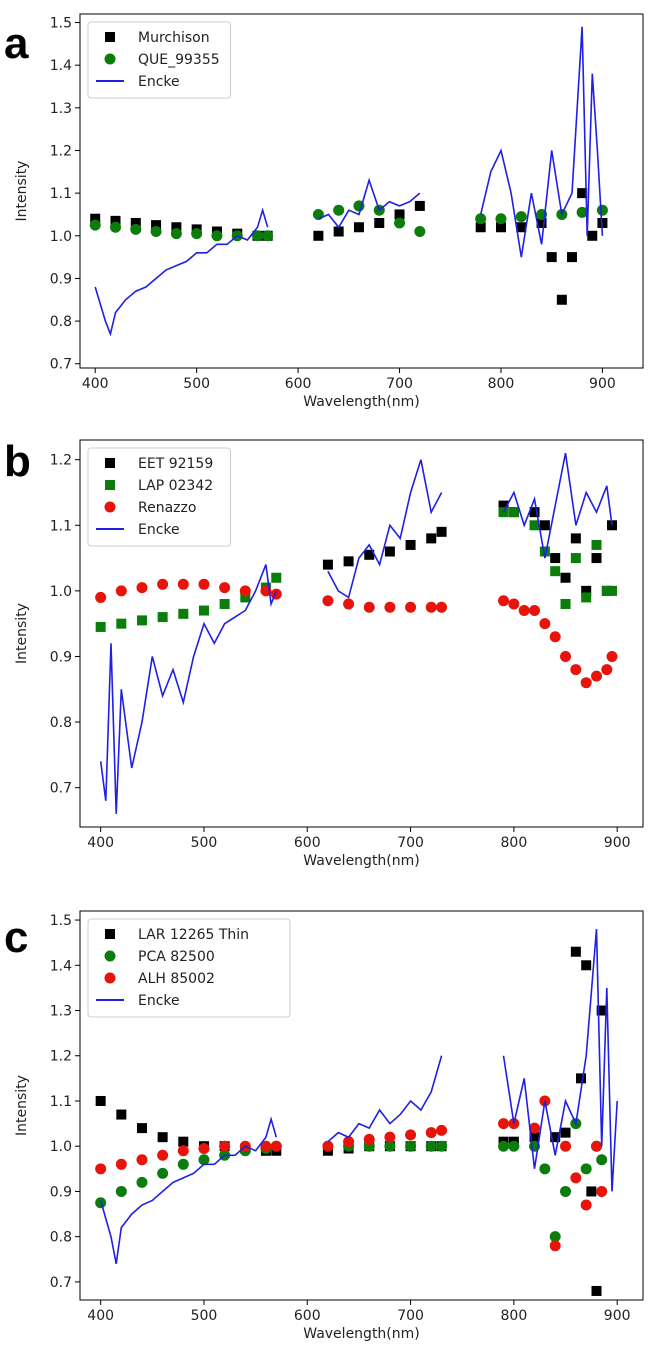  What do you see at coordinates (175, 486) in the screenshot?
I see `legend-label: LAP 02342` at bounding box center [175, 486].